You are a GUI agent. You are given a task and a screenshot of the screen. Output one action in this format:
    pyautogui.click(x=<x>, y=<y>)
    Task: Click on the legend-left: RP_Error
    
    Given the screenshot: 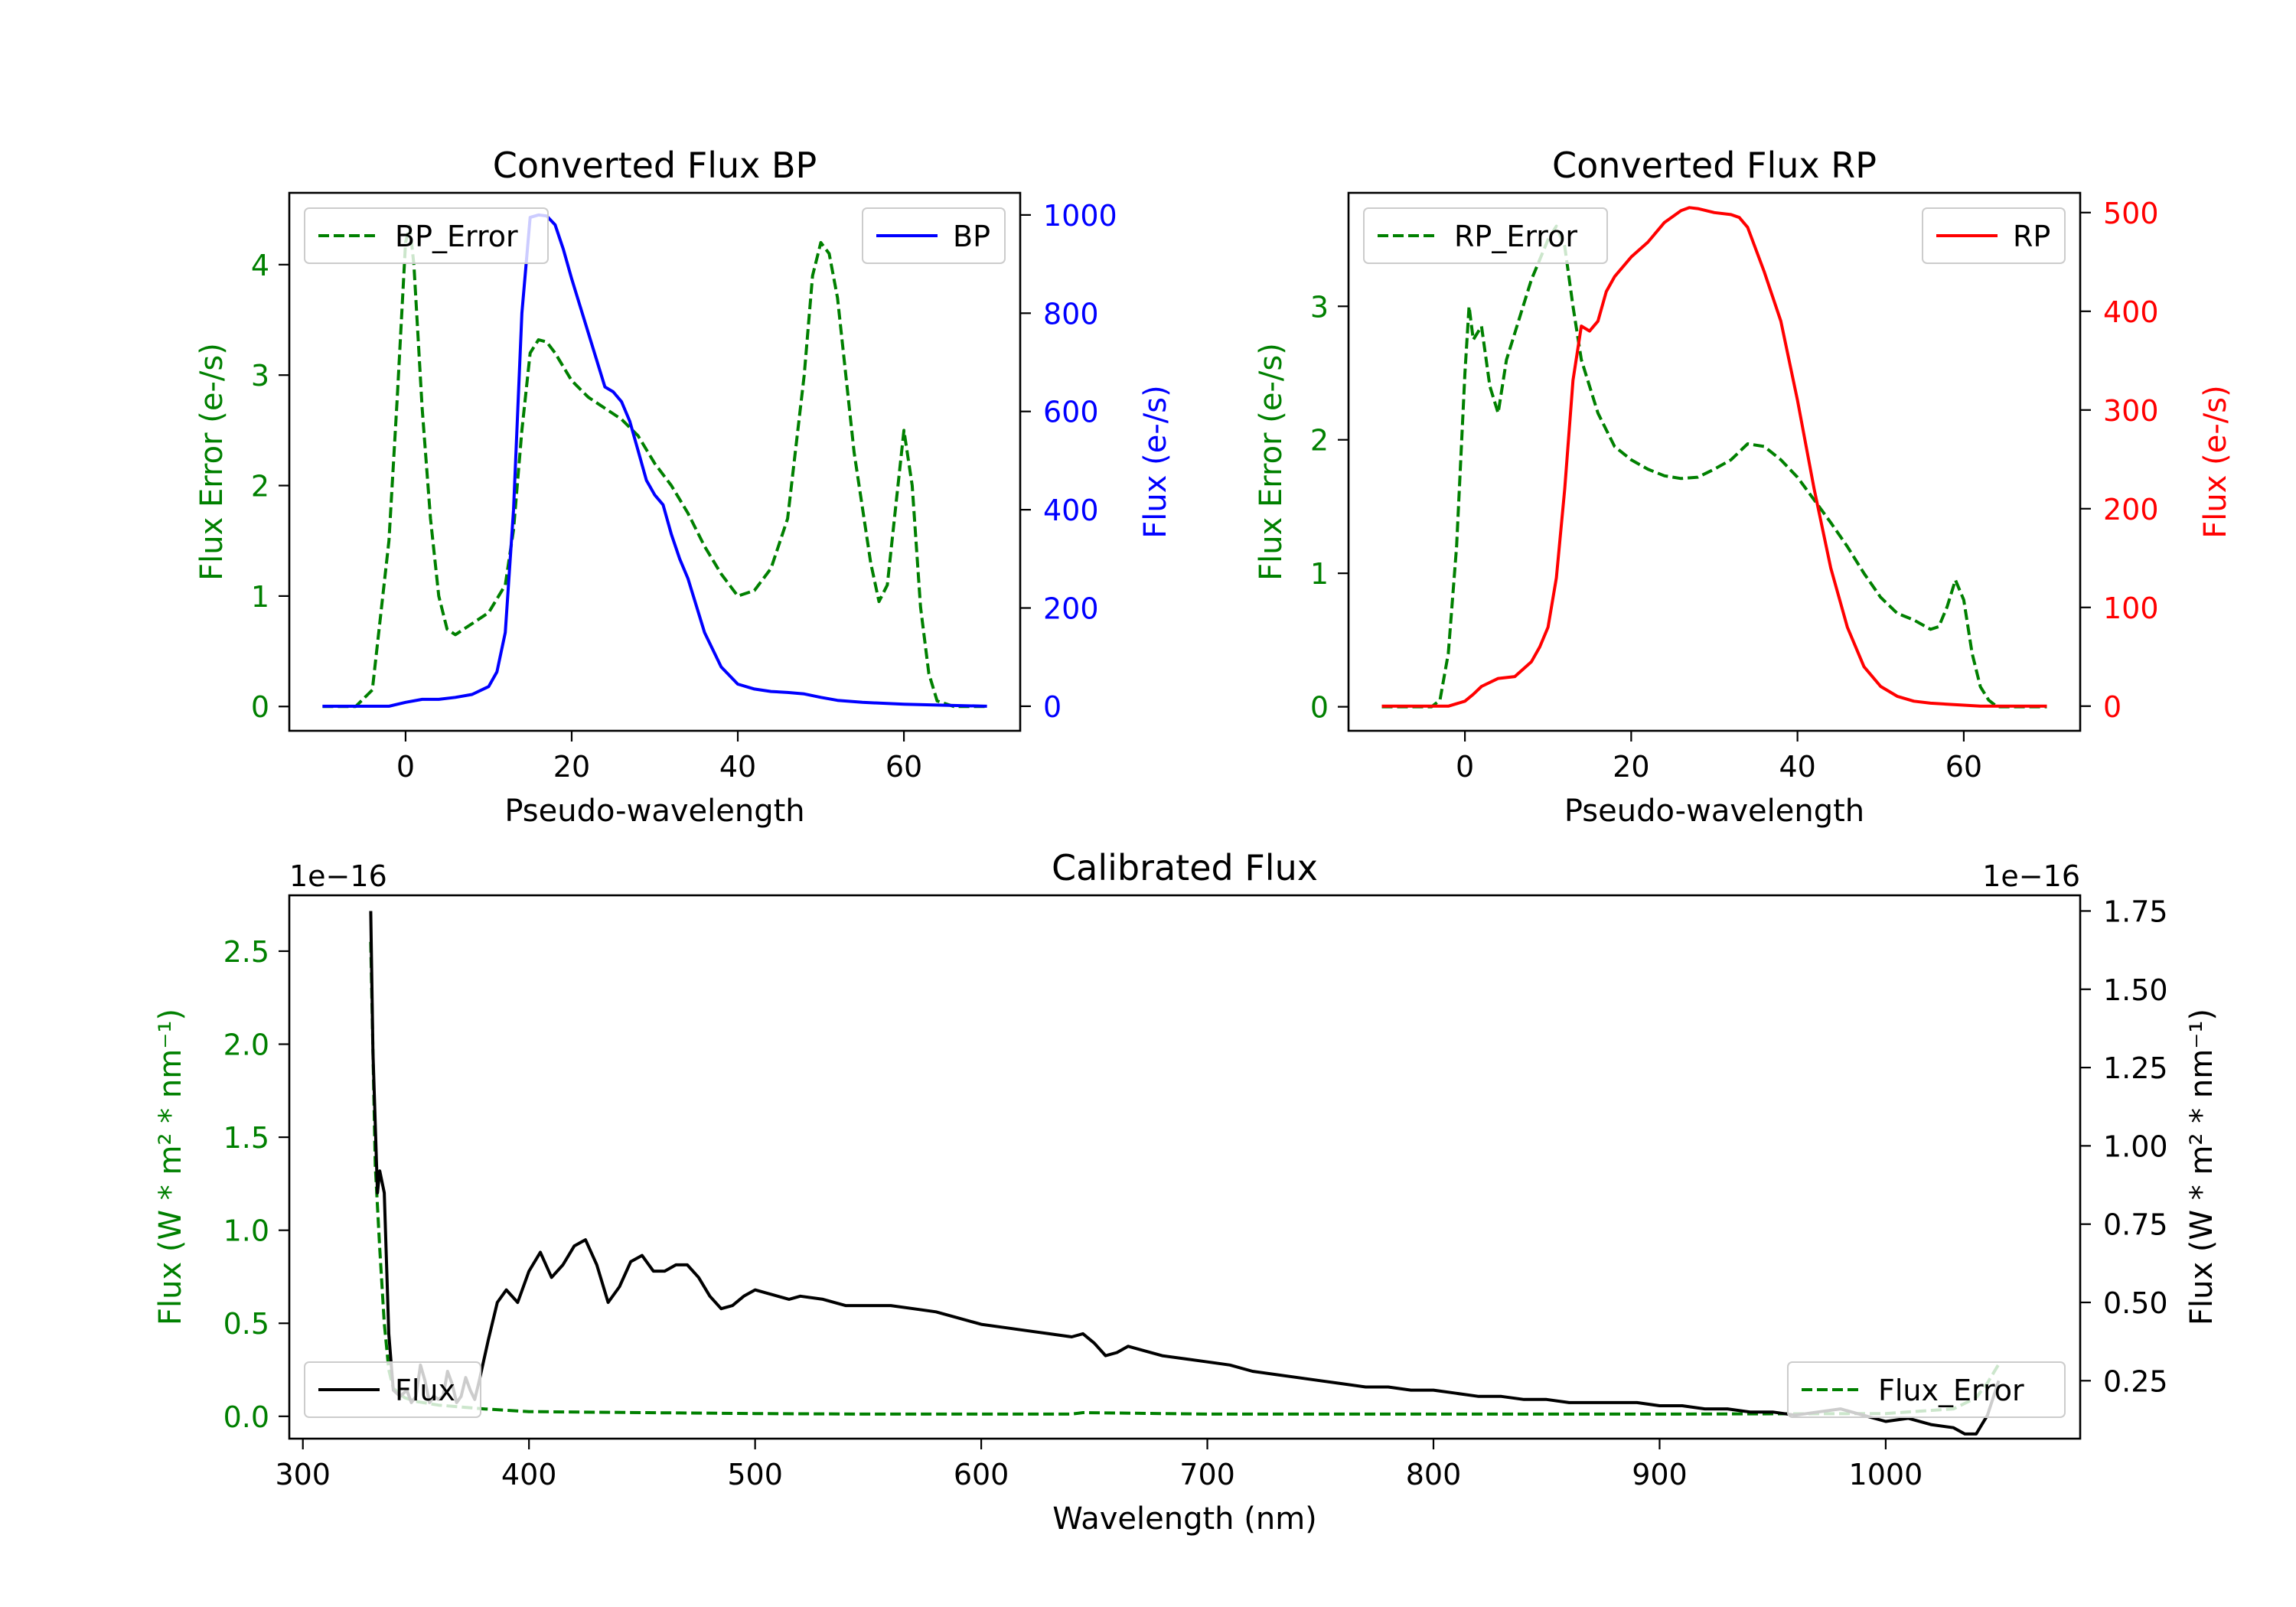 What is the action you would take?
    pyautogui.click(x=1485, y=235)
    